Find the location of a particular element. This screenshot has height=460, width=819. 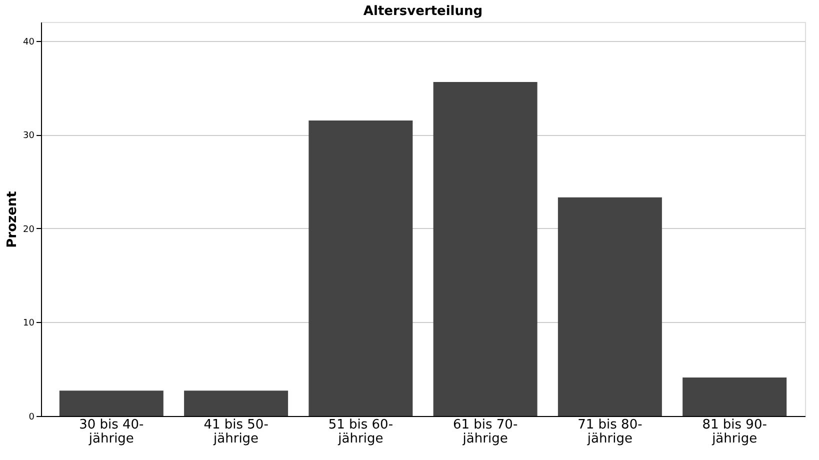

x-tick-label: 41 bis 50- jährige is located at coordinates (236, 432).